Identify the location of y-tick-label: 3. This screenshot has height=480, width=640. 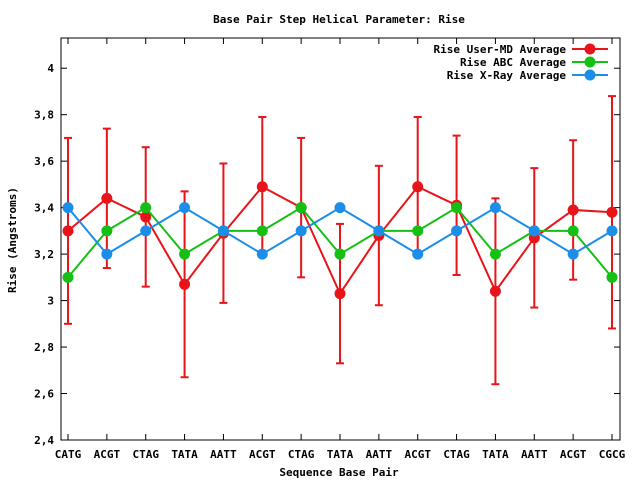
(50, 301).